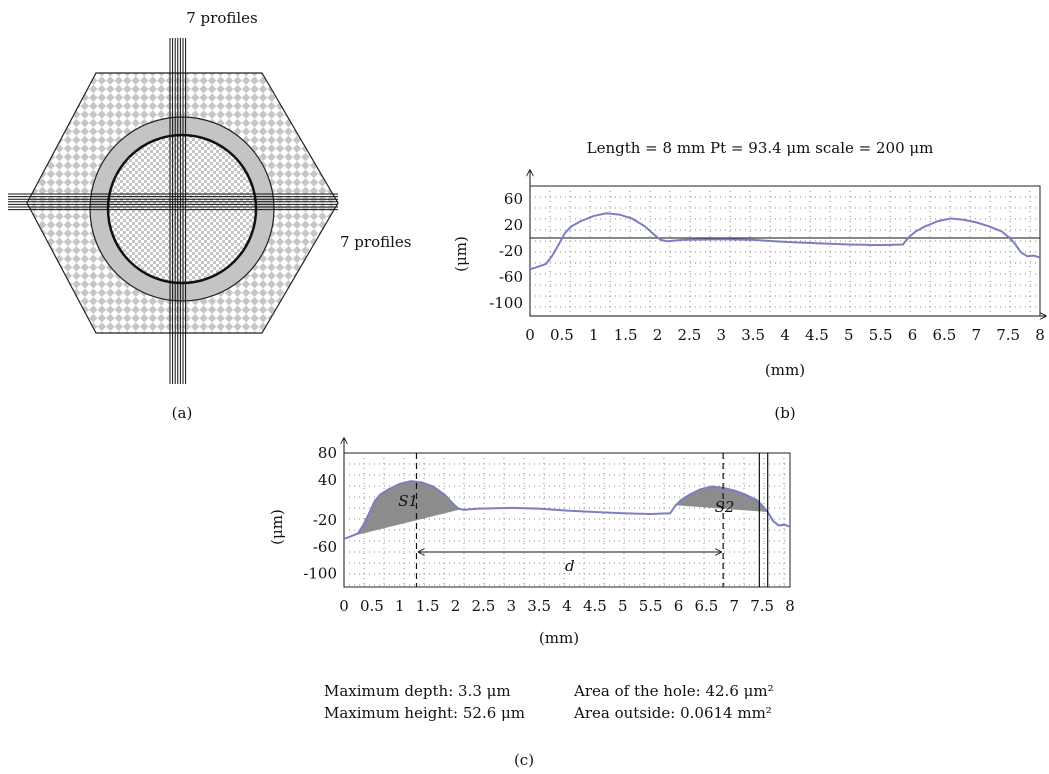 This screenshot has height=774, width=1049. I want to click on panel-a-label: (a), so click(182, 413).